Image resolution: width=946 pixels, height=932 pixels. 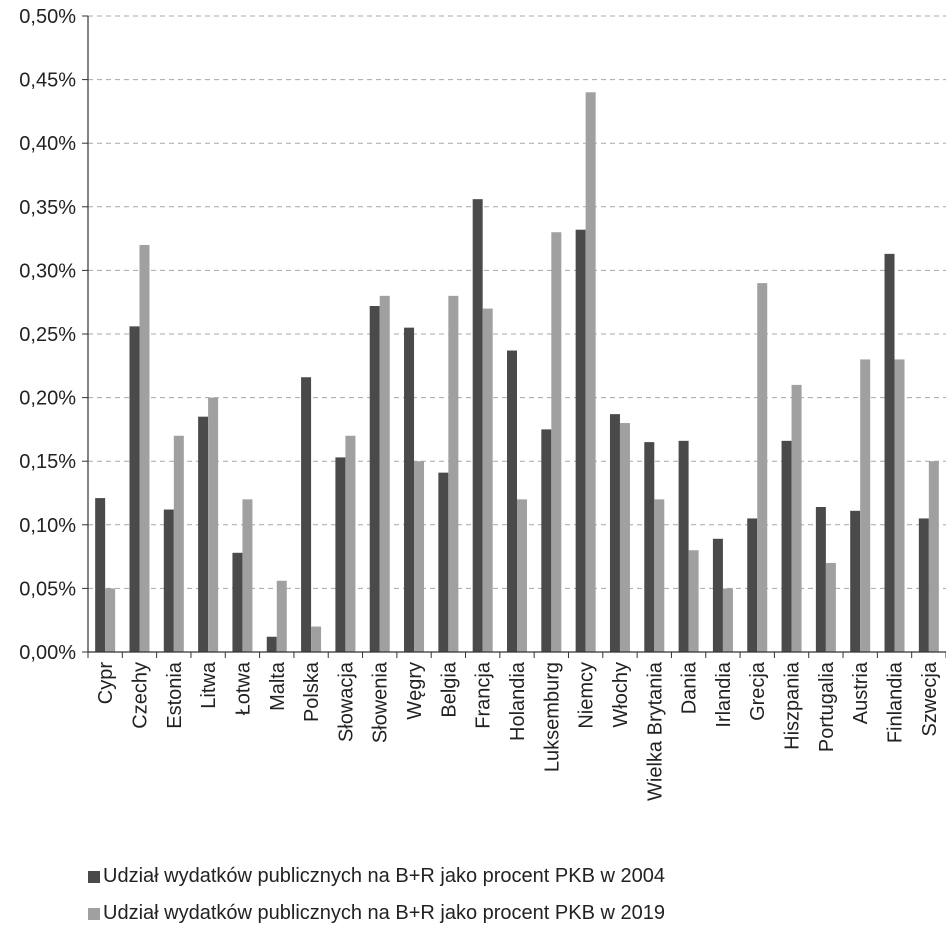 I want to click on y-tick-label: 0,40%, so click(x=47, y=144).